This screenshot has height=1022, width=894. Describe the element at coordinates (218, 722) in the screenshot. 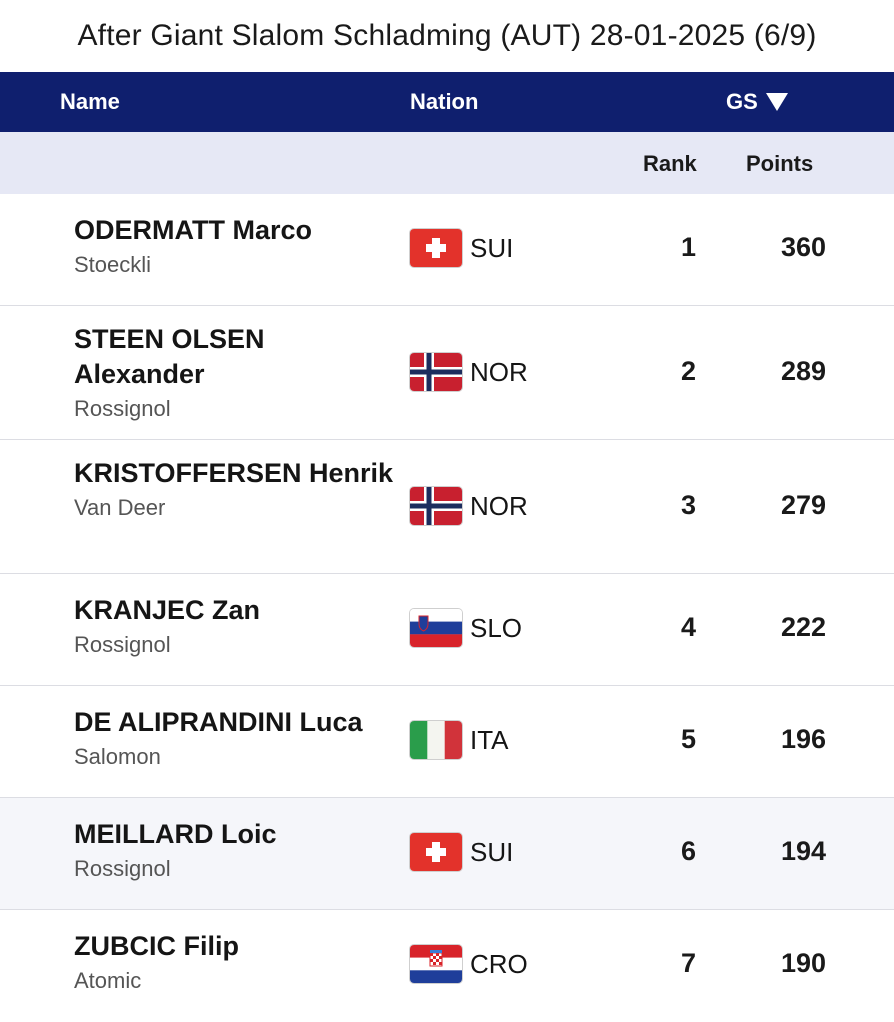

I see `athlete-name: DE ALIPRANDINI Luca` at that location.